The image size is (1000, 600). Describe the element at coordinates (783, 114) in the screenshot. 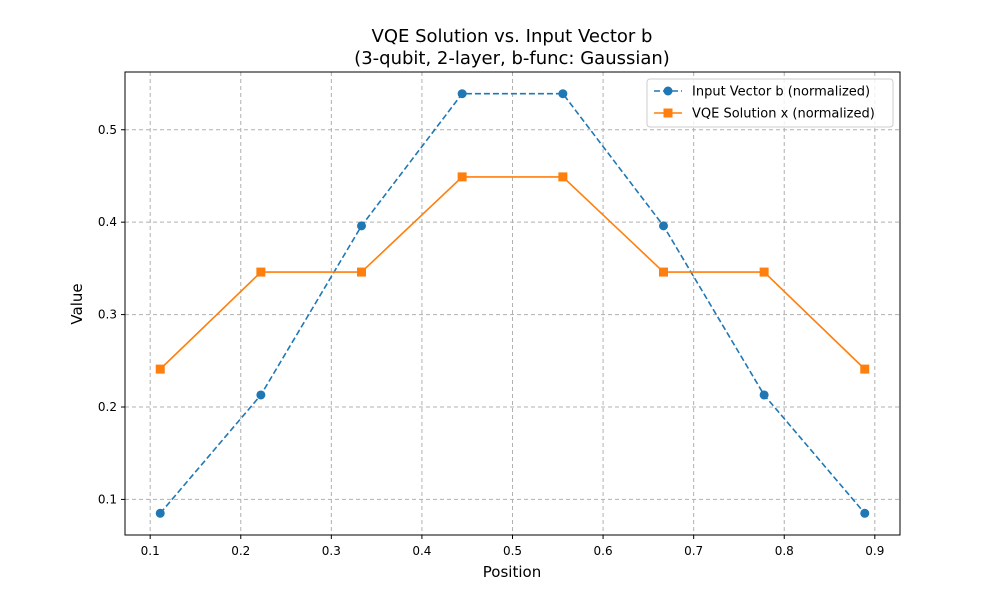

I see `legend-label: VQE Solution x (normalized)` at that location.